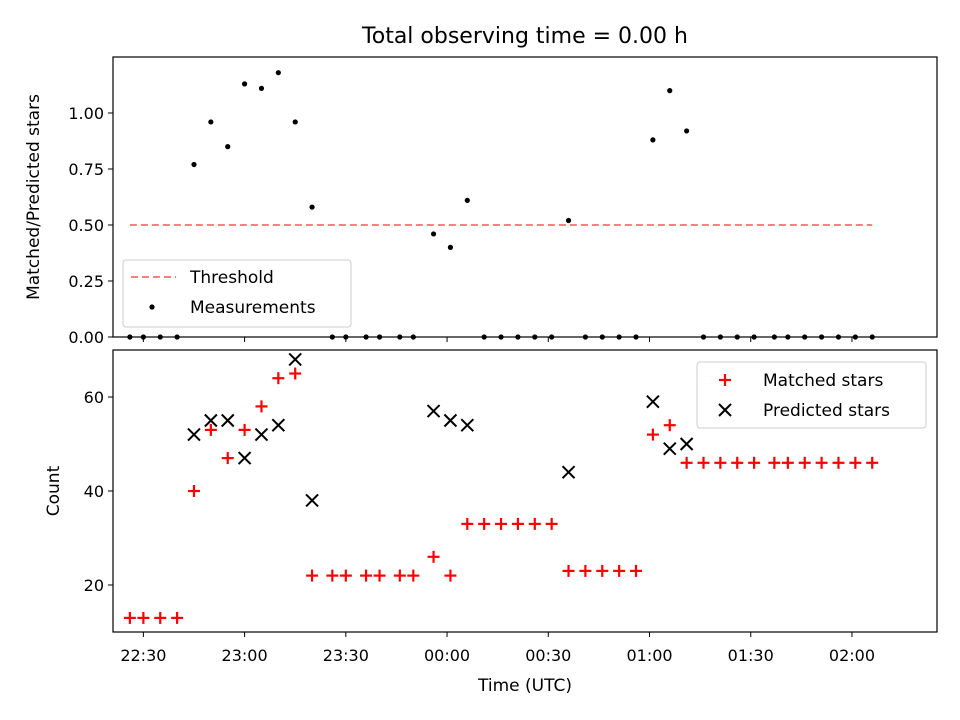  What do you see at coordinates (34, 197) in the screenshot?
I see `top-y-axis-label: Matched/Predicted stars` at bounding box center [34, 197].